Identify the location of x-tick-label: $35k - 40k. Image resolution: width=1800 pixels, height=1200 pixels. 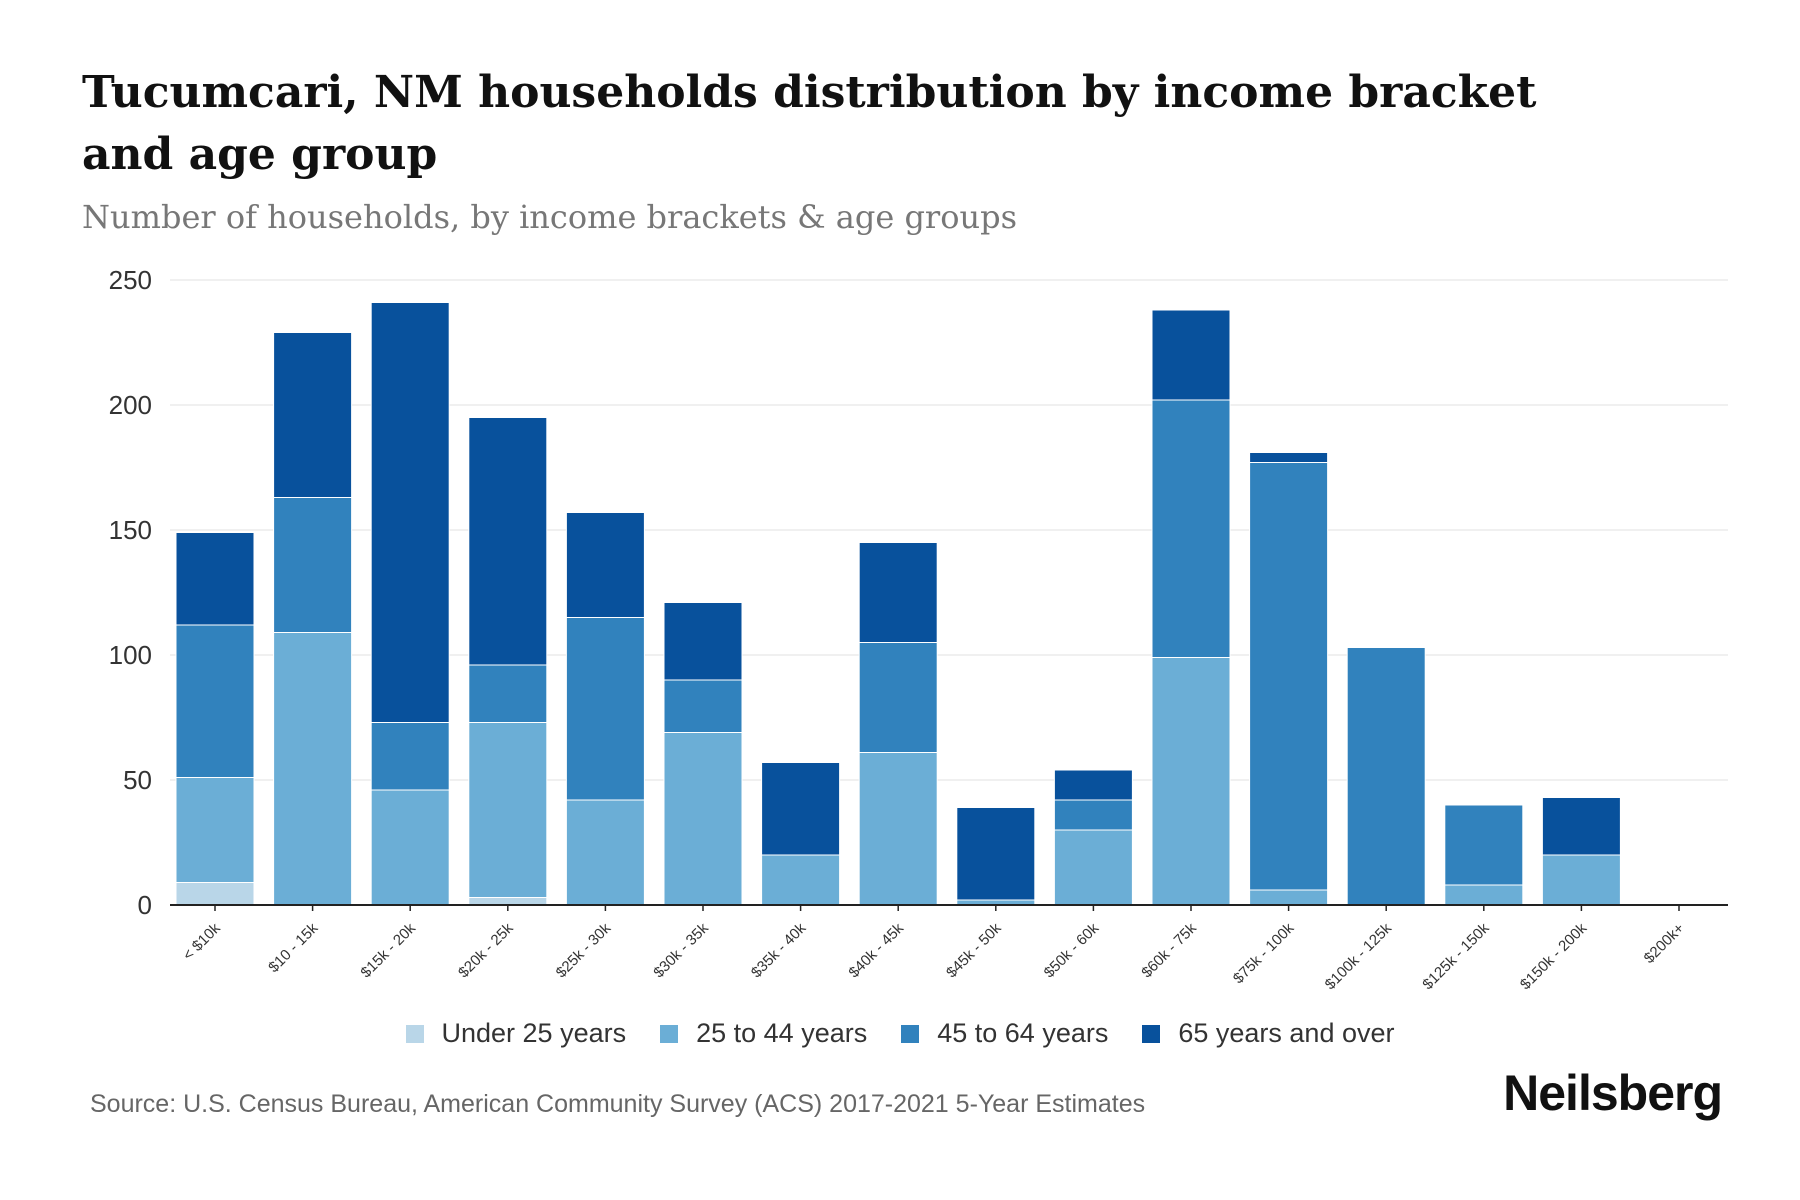
(779, 950).